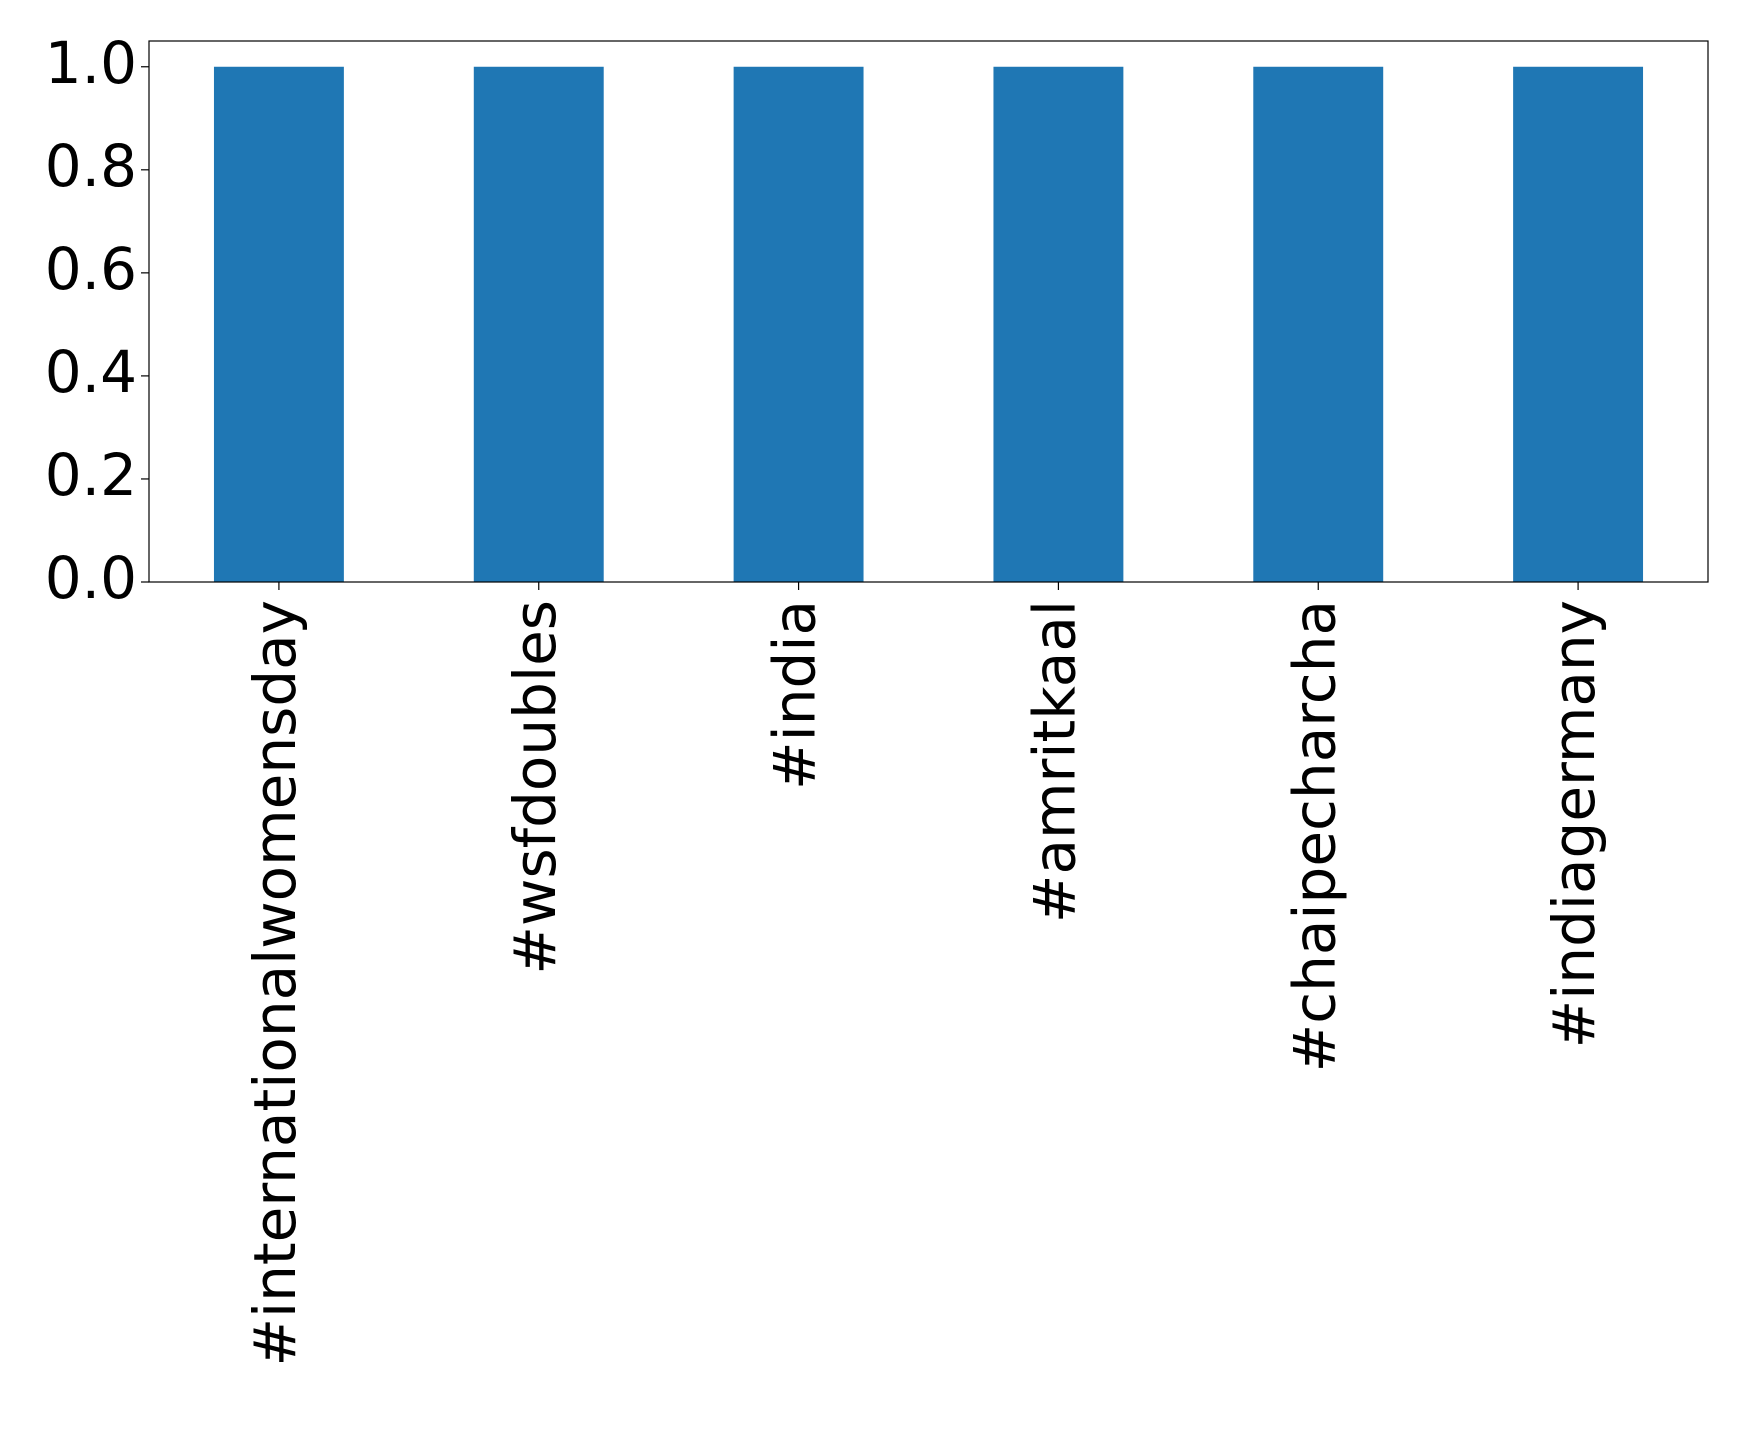 Image resolution: width=1739 pixels, height=1454 pixels. What do you see at coordinates (1055, 761) in the screenshot?
I see `x-tick-label: #amritkaal` at bounding box center [1055, 761].